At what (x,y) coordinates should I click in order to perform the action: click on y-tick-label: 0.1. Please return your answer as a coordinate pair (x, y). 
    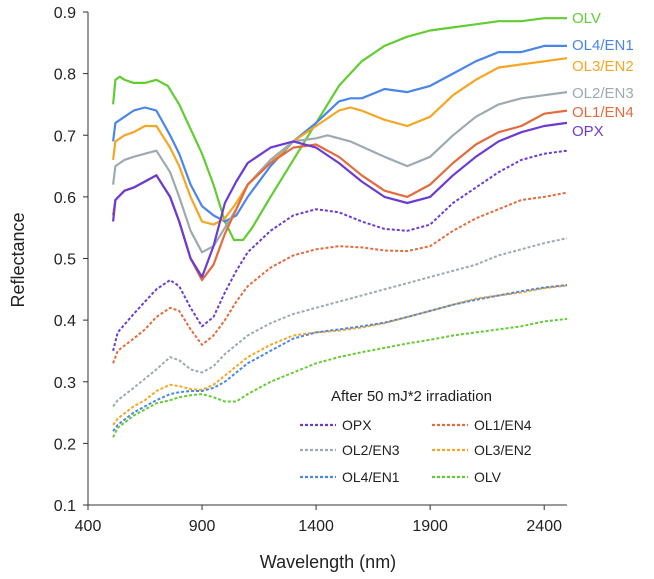
    Looking at the image, I should click on (65, 506).